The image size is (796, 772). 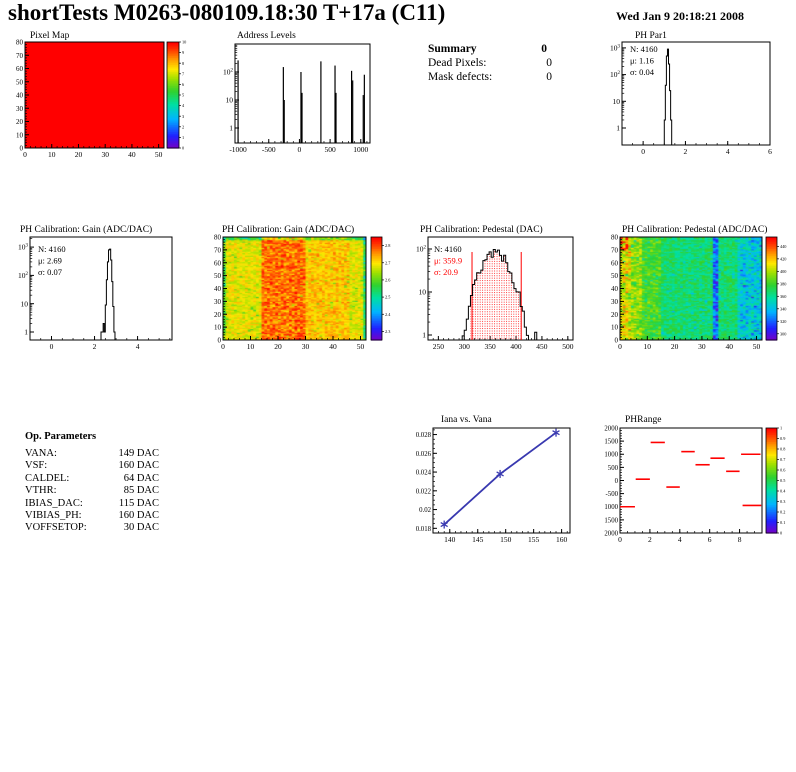 I want to click on colorbar: 0 1 2 3 4 5 6 7 8 9 10, so click(x=176, y=95).